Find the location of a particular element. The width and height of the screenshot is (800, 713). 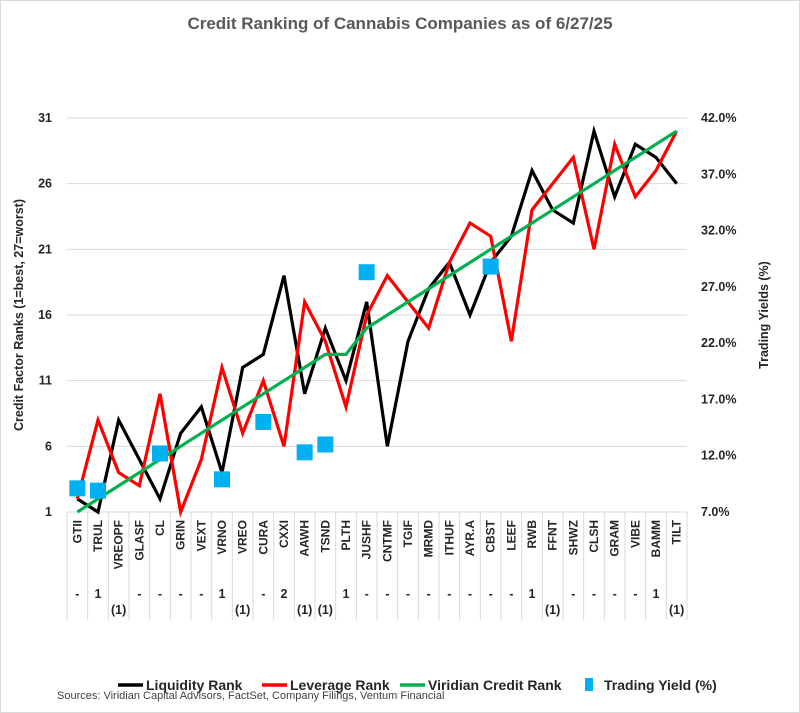

category-label: RWB is located at coordinates (532, 534).